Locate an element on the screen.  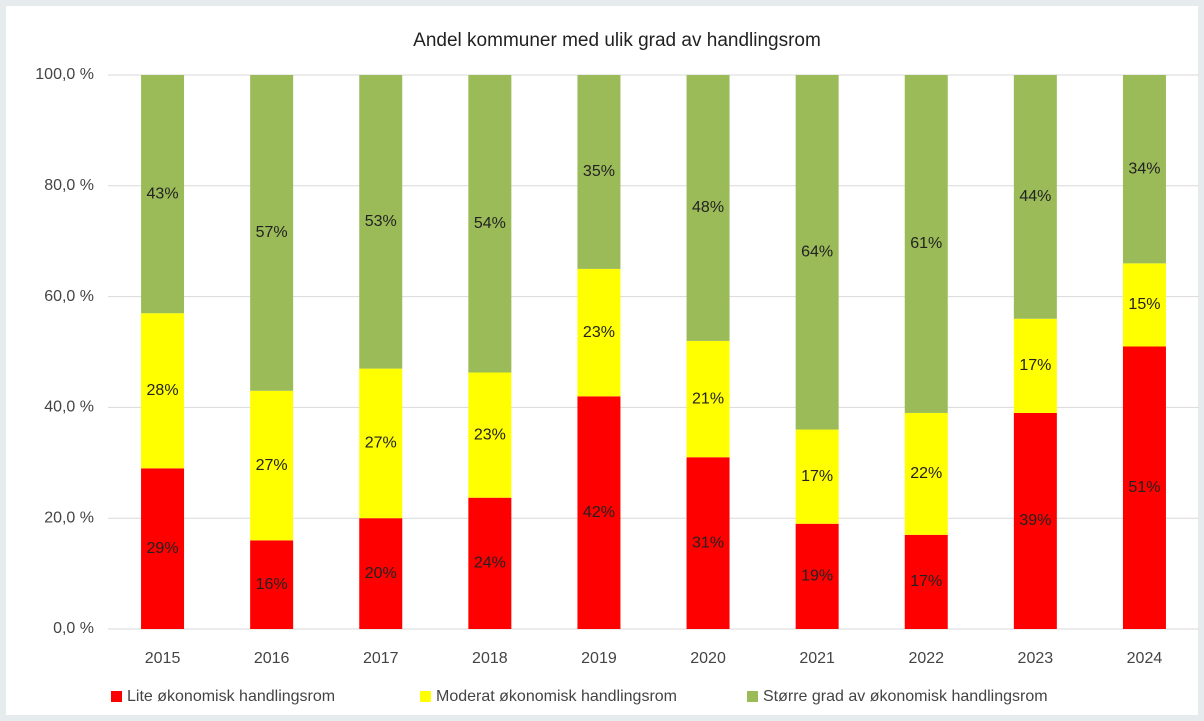
data-label: 29% is located at coordinates (163, 548).